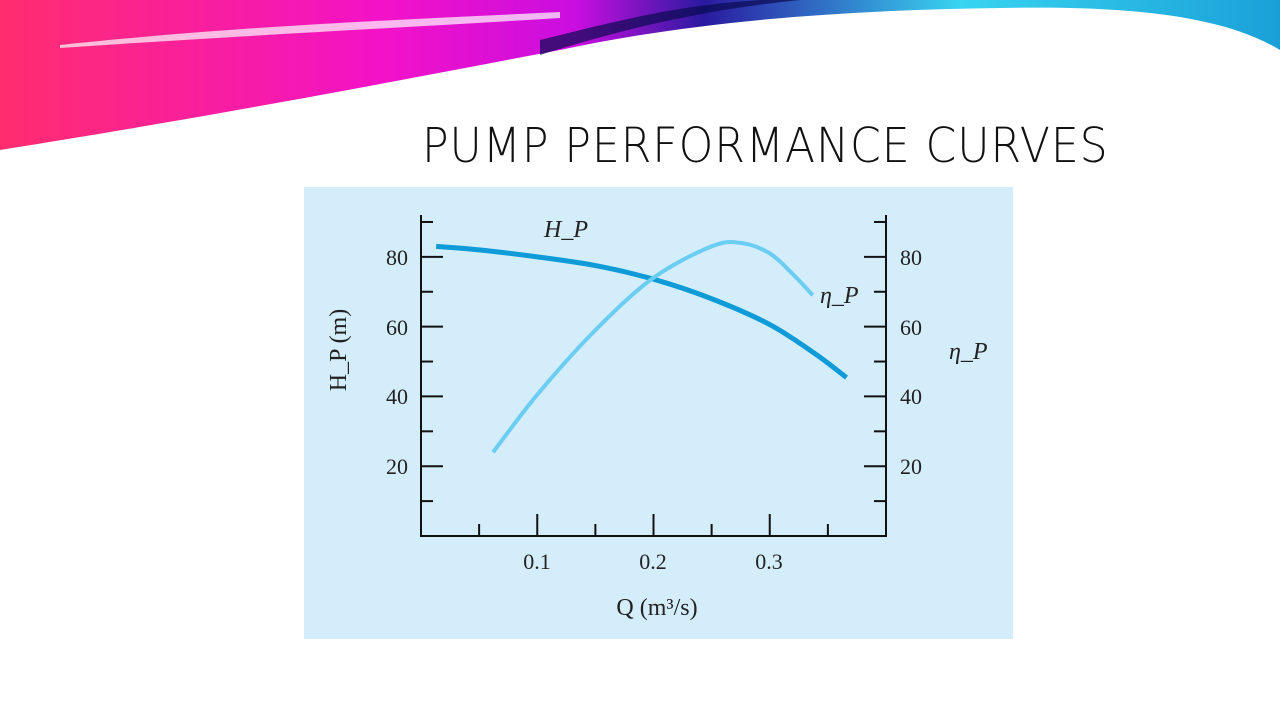  What do you see at coordinates (537, 561) in the screenshot?
I see `x-tick-label: 0.1` at bounding box center [537, 561].